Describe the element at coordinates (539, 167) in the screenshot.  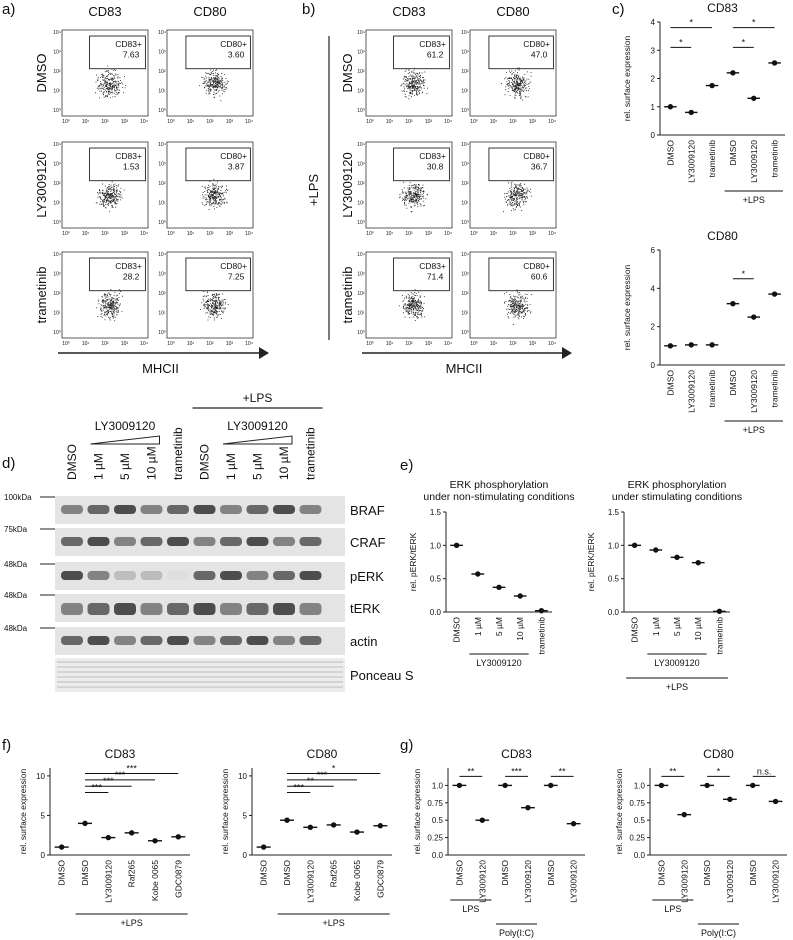
I see `gate-value: 36.7` at that location.